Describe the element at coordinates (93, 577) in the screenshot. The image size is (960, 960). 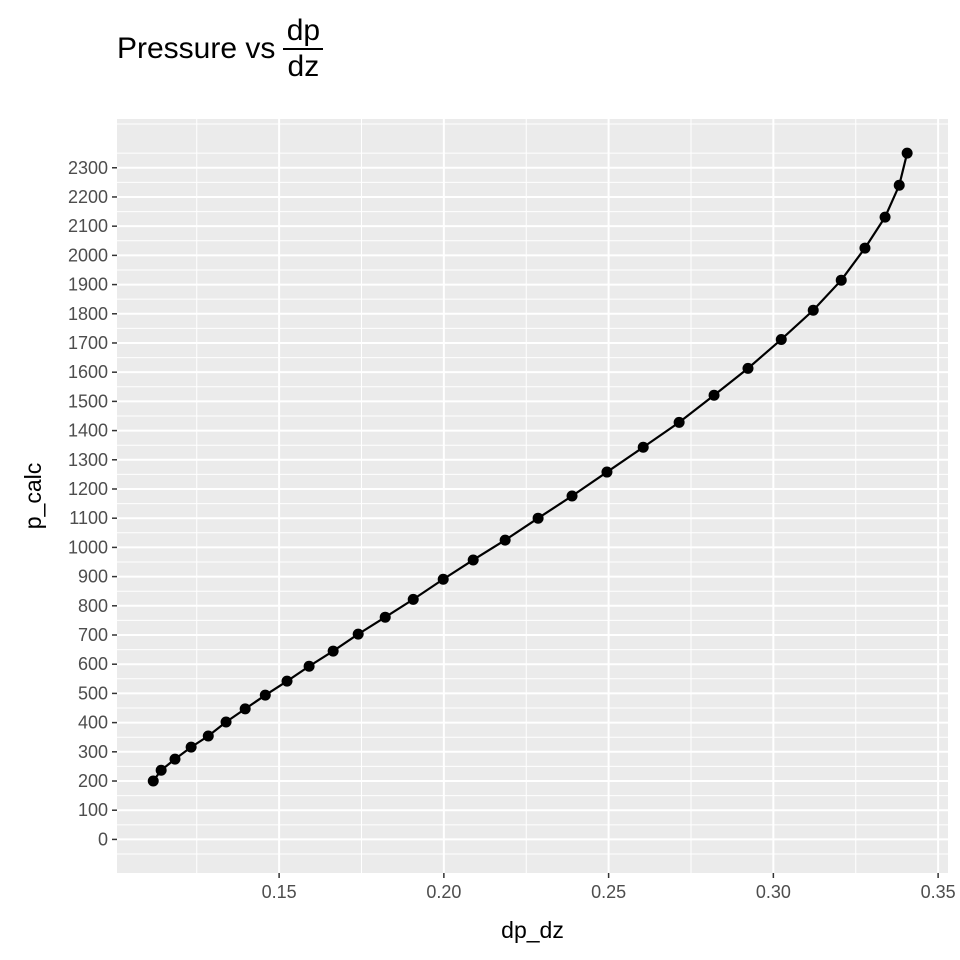
I see `y-tick-label: 900` at that location.